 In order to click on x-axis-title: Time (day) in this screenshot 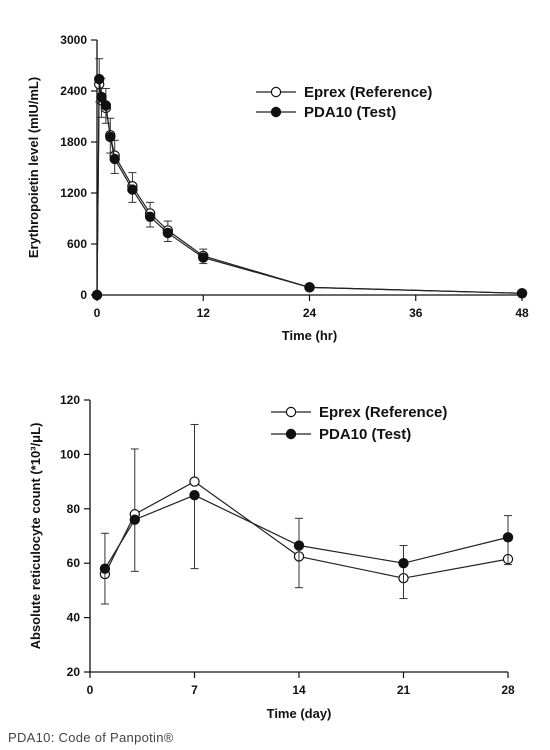, I will do `click(299, 713)`.